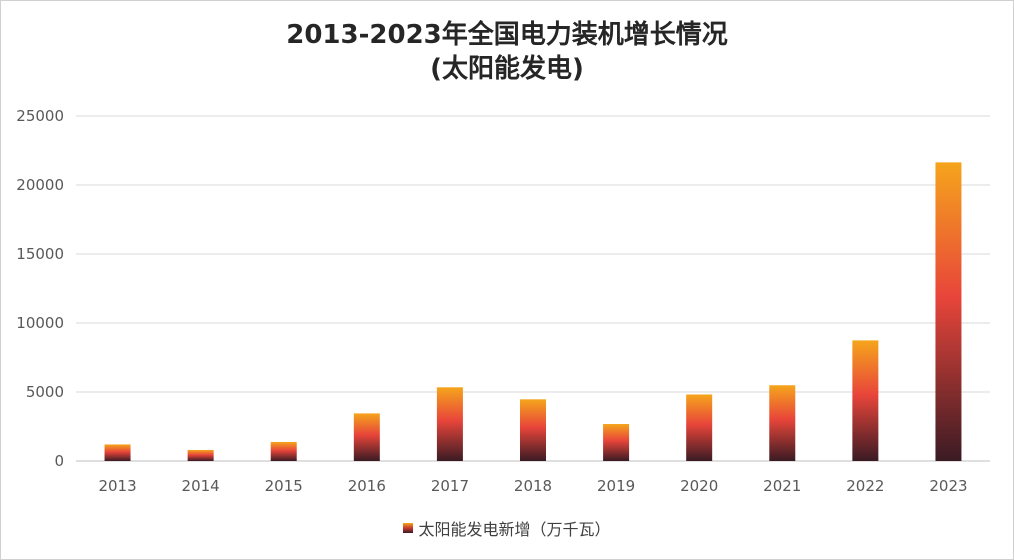  What do you see at coordinates (507, 35) in the screenshot?
I see `chart-title: 2013-2023年全国电力装机增长情况` at bounding box center [507, 35].